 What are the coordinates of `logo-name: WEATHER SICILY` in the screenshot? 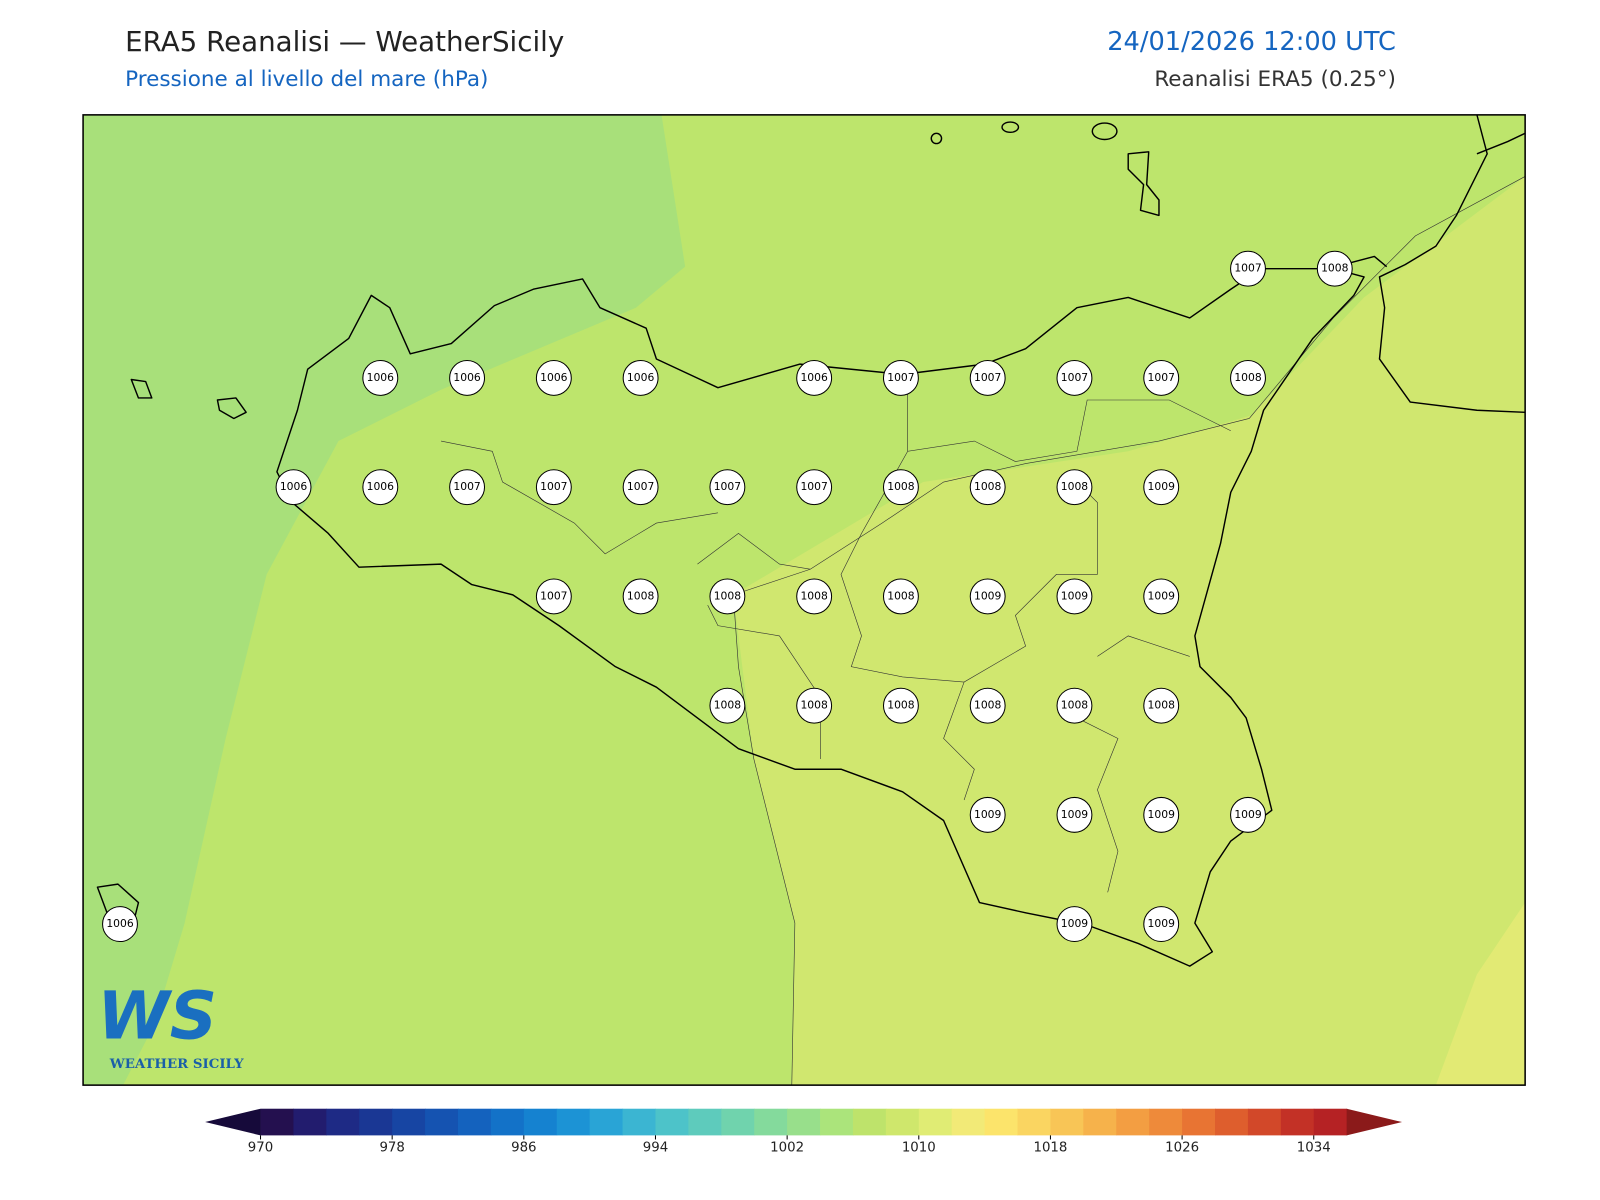 It's located at (176, 1064).